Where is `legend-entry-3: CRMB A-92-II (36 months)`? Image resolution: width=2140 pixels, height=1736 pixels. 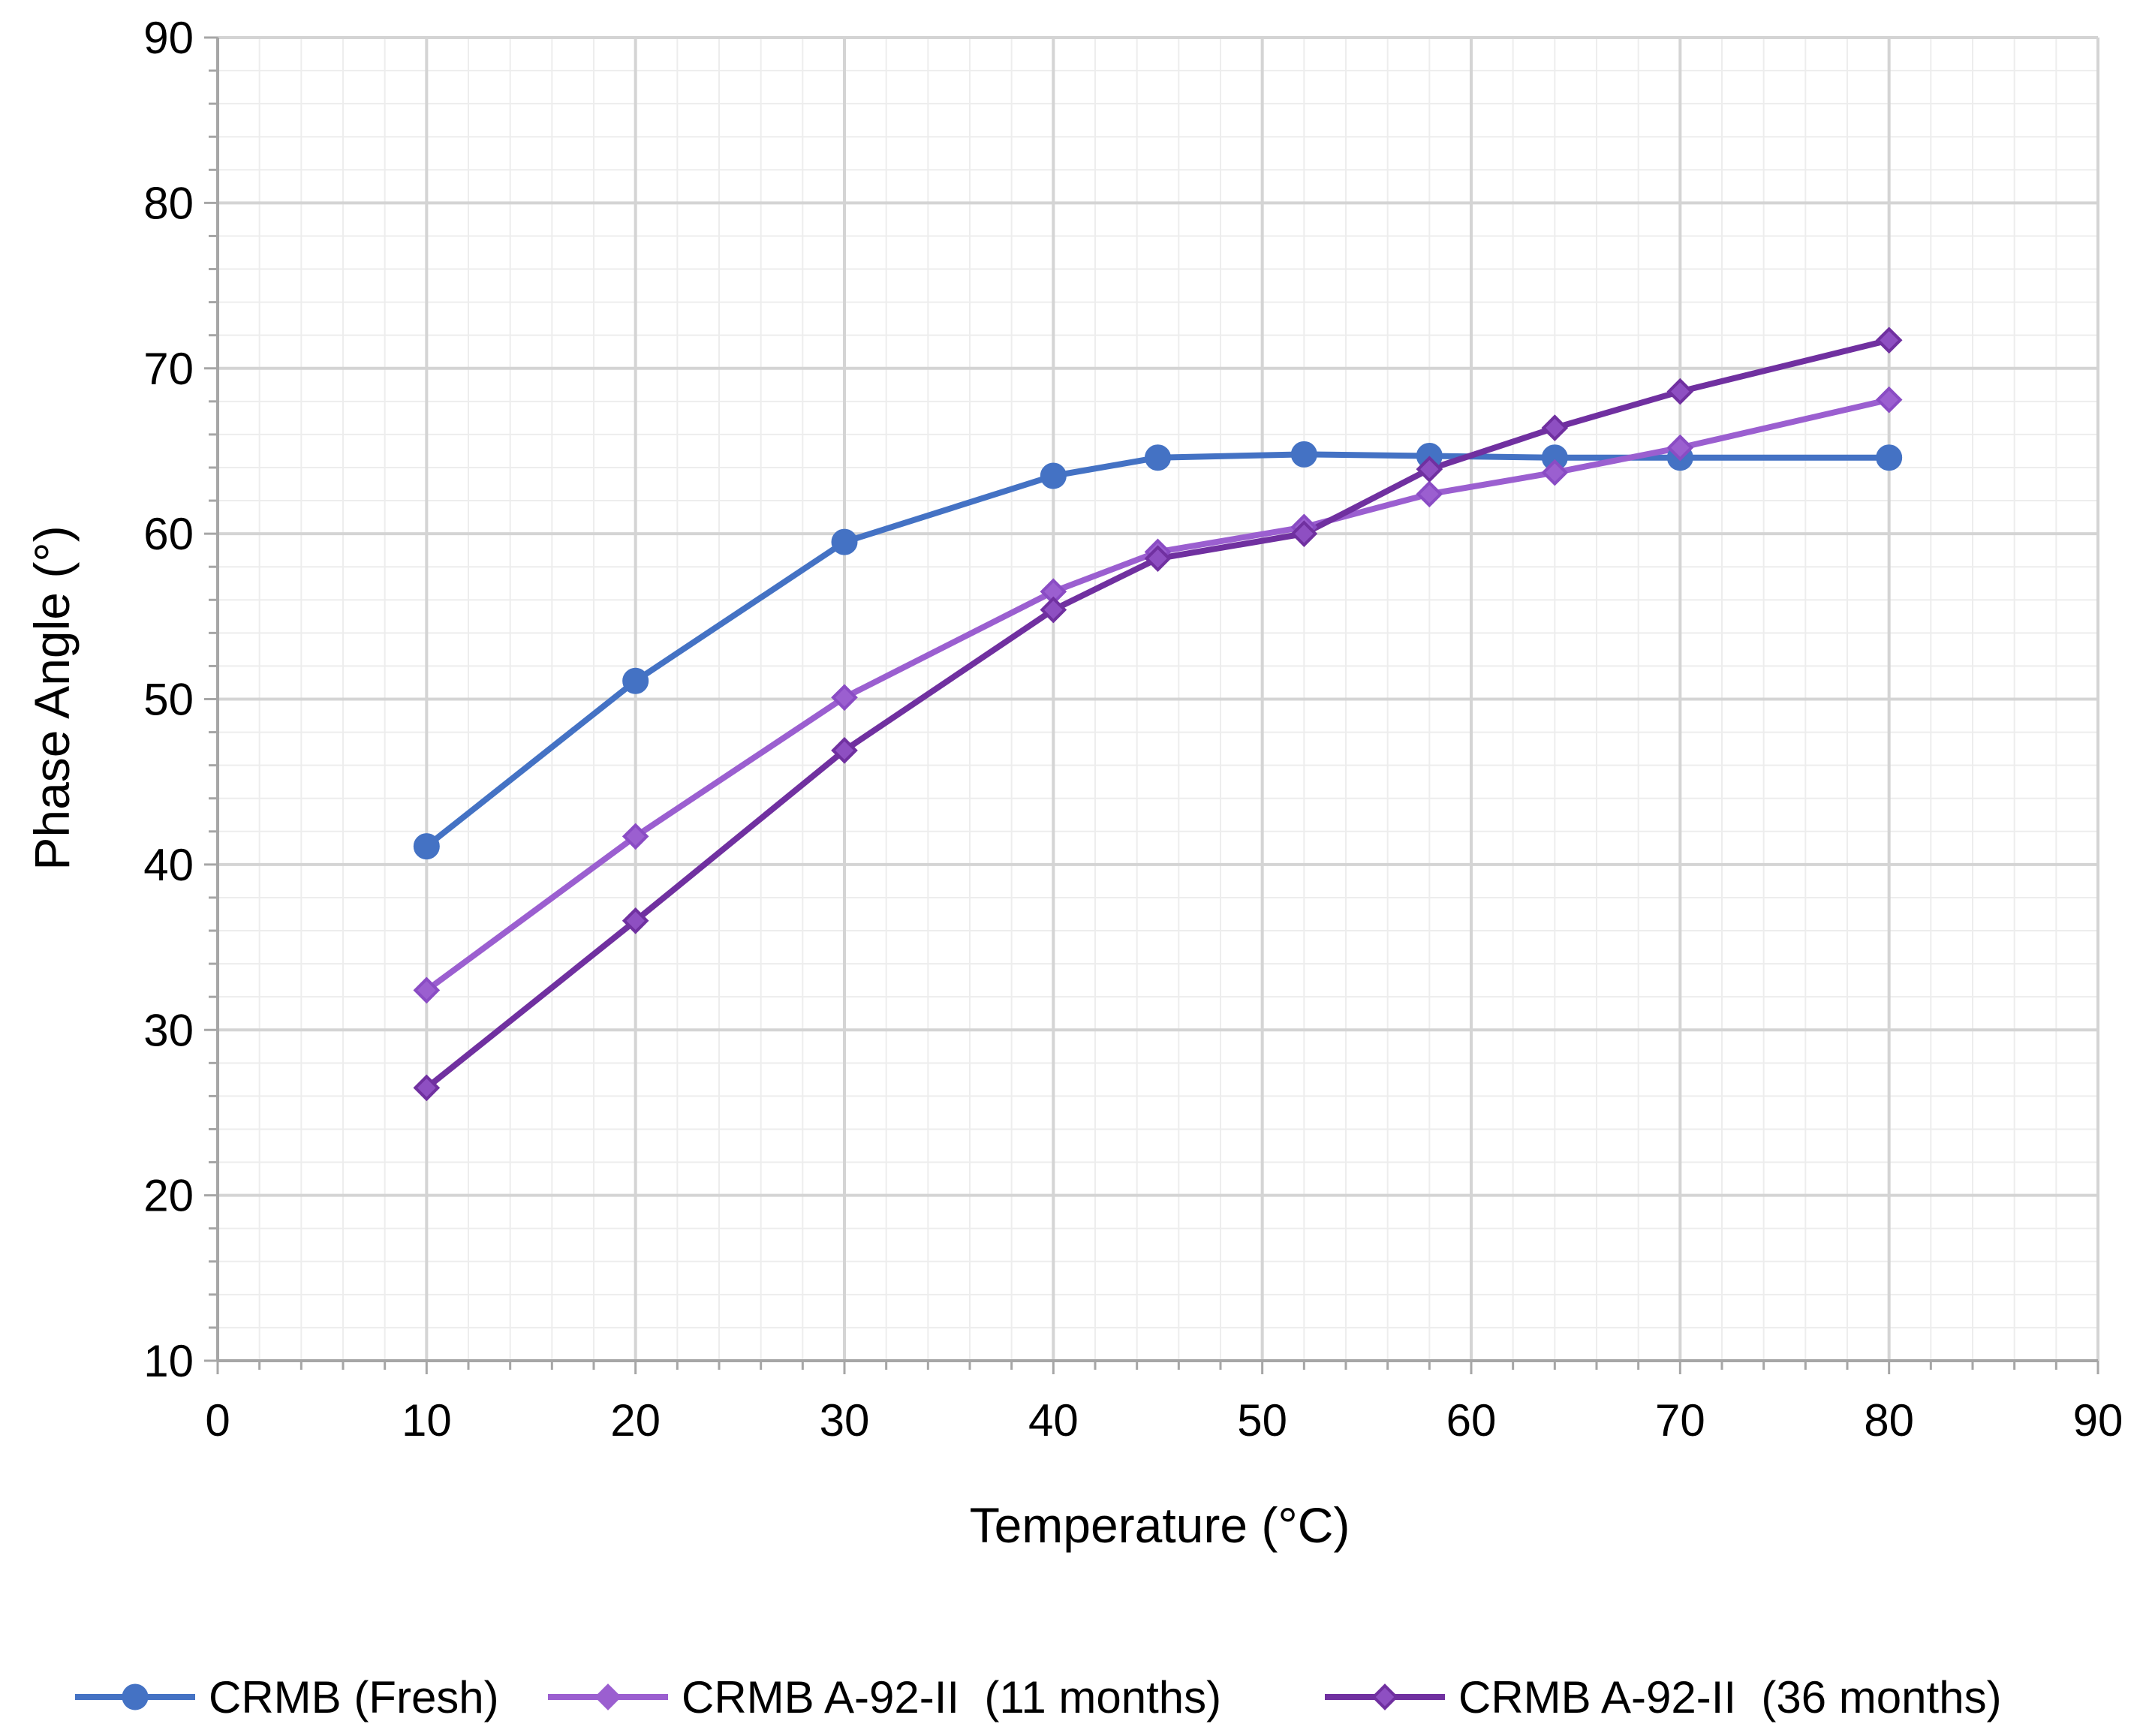 legend-entry-3: CRMB A-92-II (36 months) is located at coordinates (1664, 1697).